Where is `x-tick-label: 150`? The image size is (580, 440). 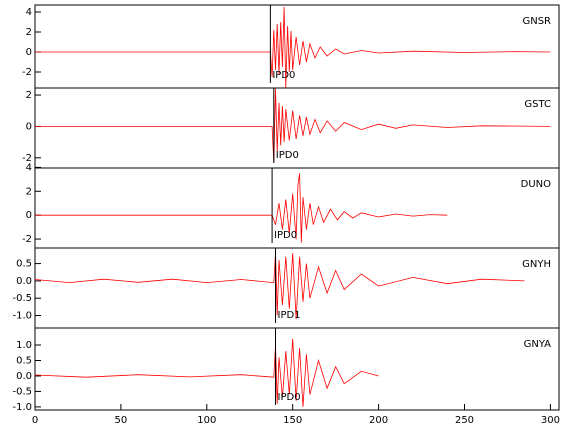
x-tick-label: 150 is located at coordinates (292, 420).